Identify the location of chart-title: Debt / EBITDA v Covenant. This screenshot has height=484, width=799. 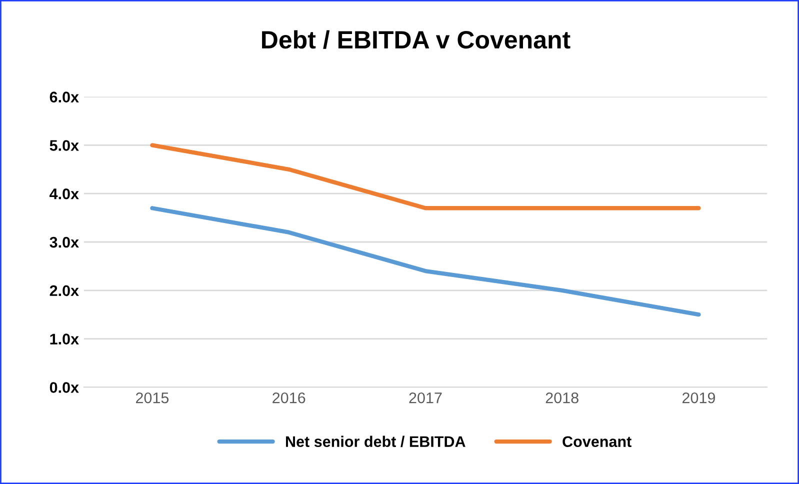
(416, 39).